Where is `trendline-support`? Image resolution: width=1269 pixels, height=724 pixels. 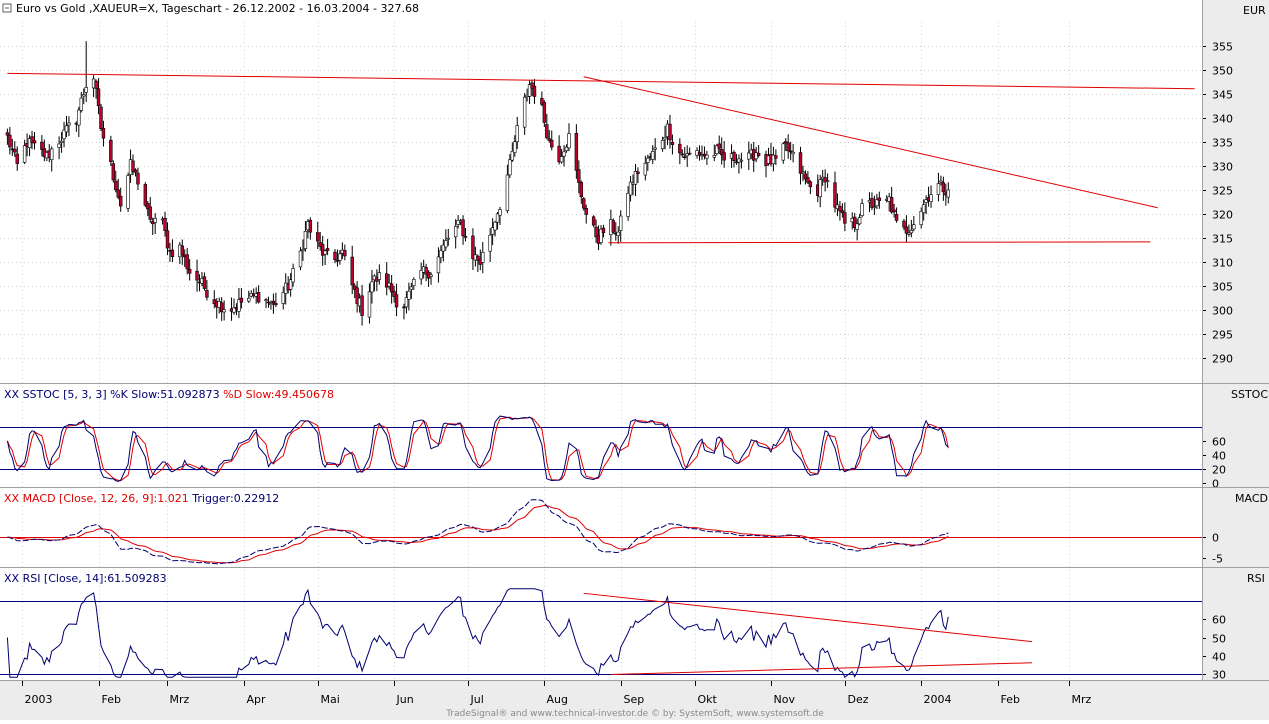 trendline-support is located at coordinates (879, 242).